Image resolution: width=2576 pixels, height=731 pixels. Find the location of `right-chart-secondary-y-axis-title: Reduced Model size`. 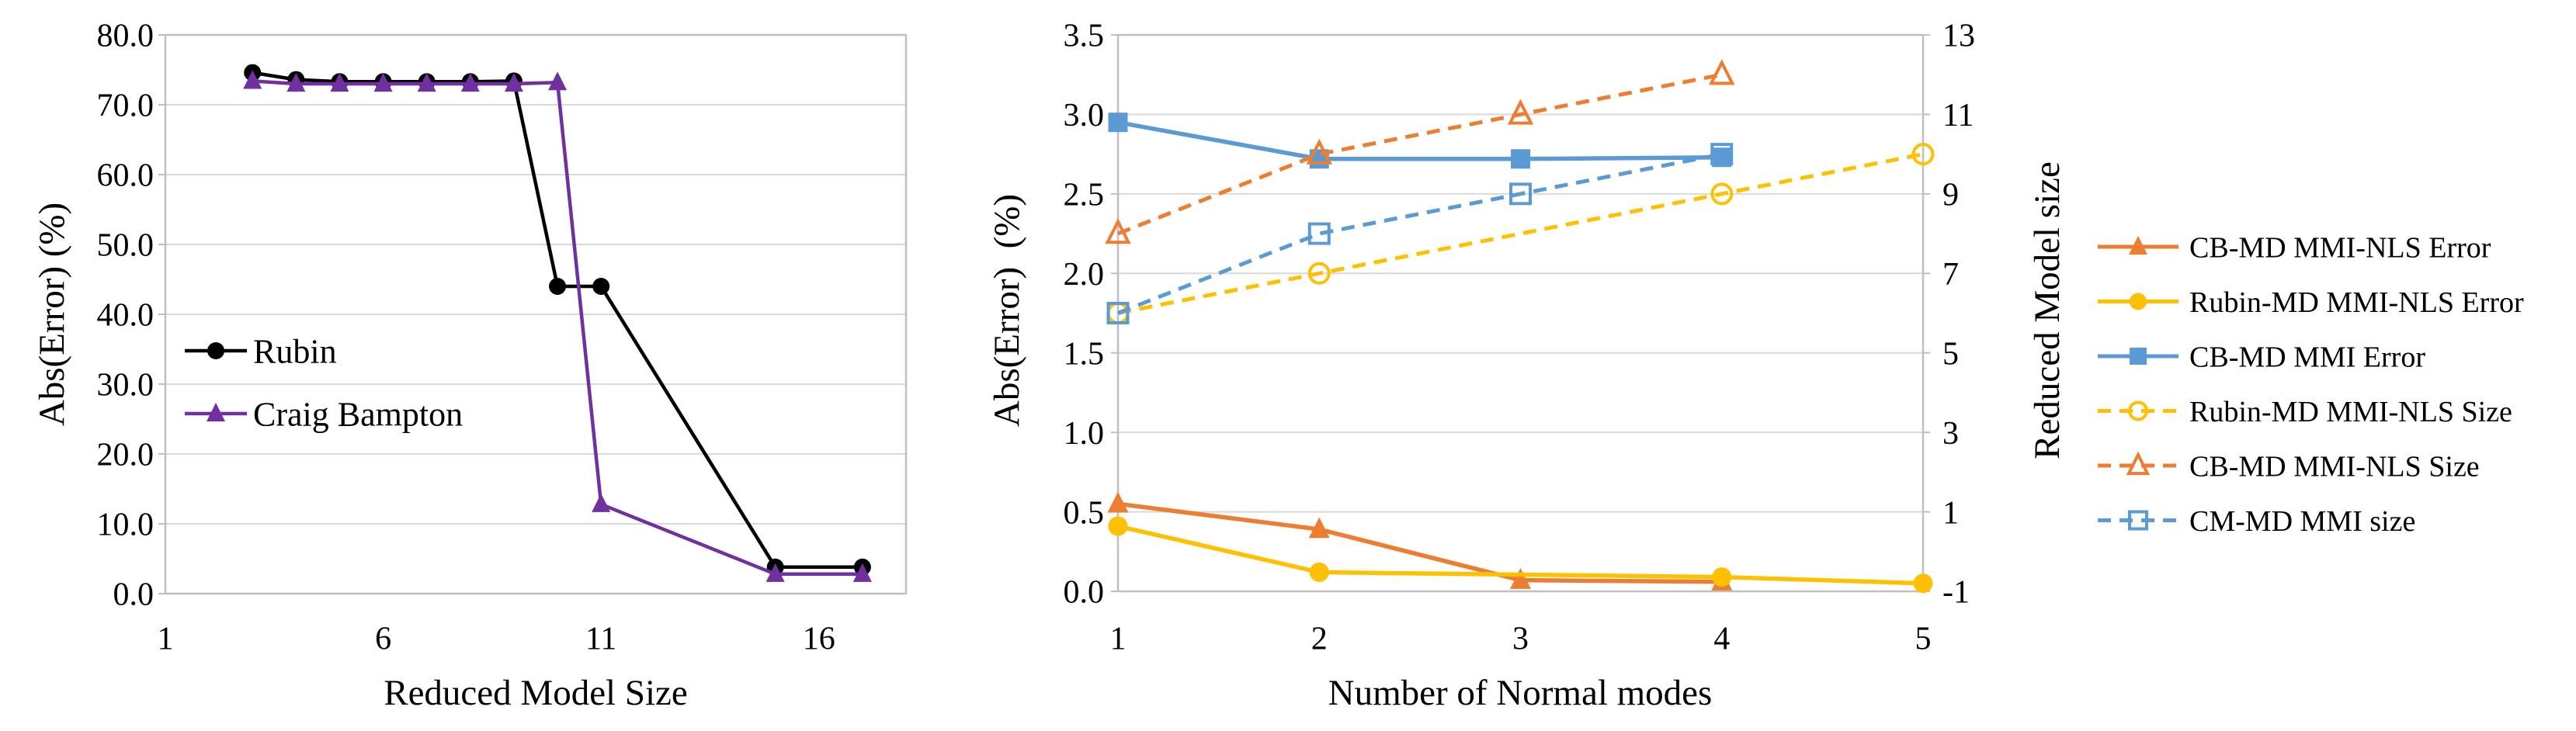

right-chart-secondary-y-axis-title: Reduced Model size is located at coordinates (2047, 310).